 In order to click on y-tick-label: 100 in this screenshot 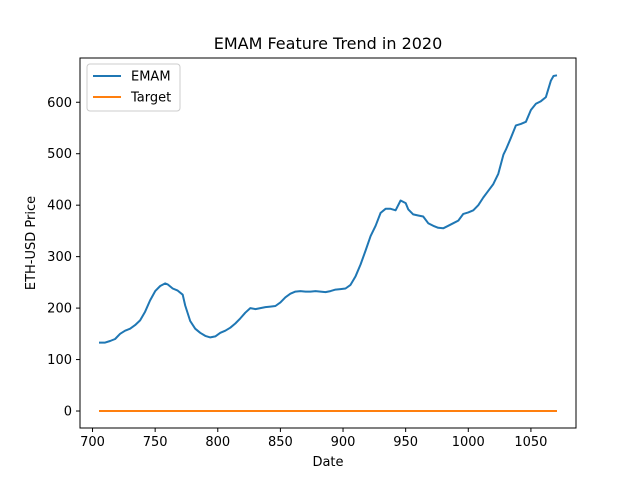, I will do `click(59, 360)`.